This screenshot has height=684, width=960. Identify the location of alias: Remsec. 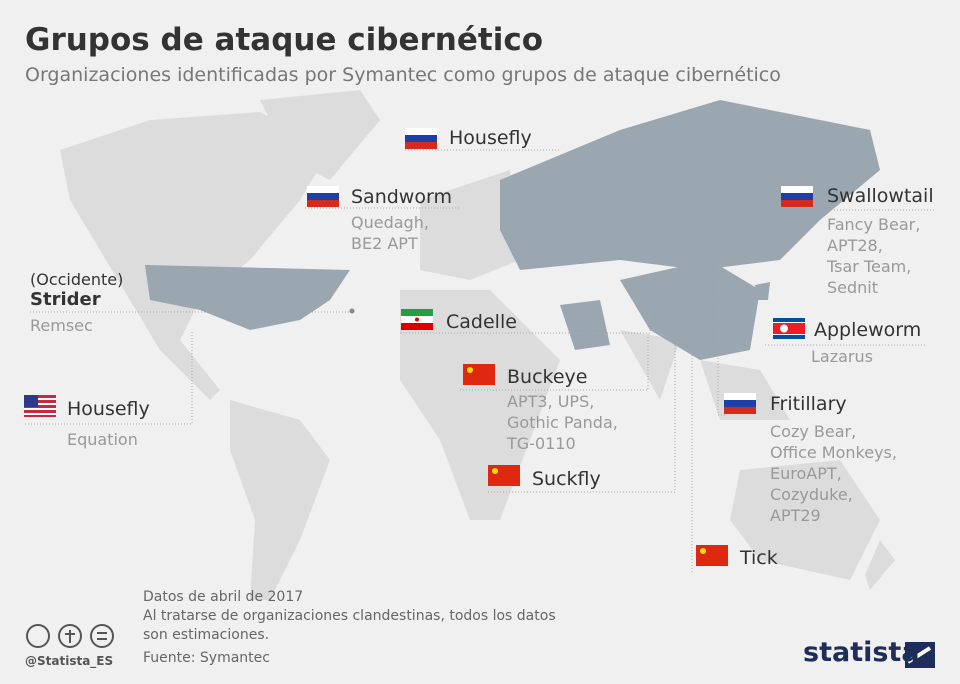
(61, 325).